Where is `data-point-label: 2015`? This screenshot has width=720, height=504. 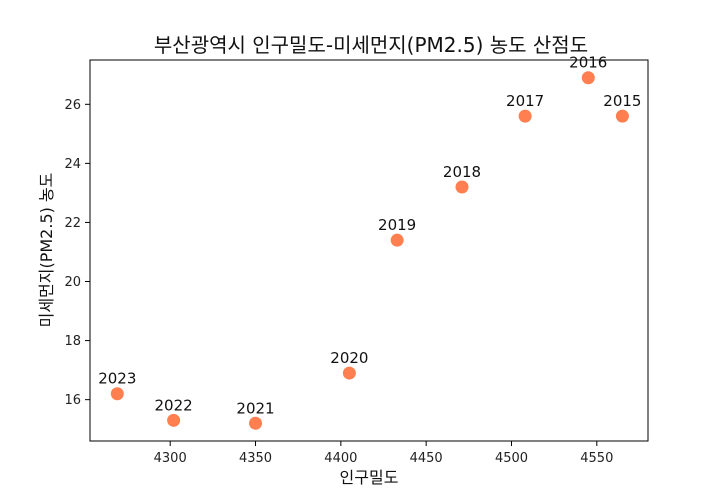 data-point-label: 2015 is located at coordinates (622, 101).